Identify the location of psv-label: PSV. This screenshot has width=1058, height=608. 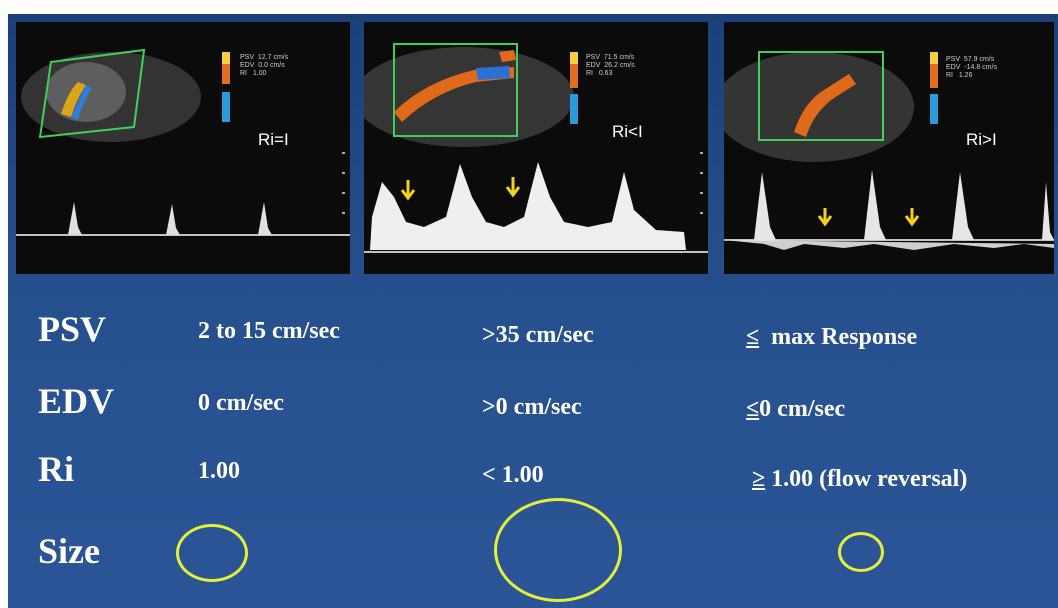
(72, 329).